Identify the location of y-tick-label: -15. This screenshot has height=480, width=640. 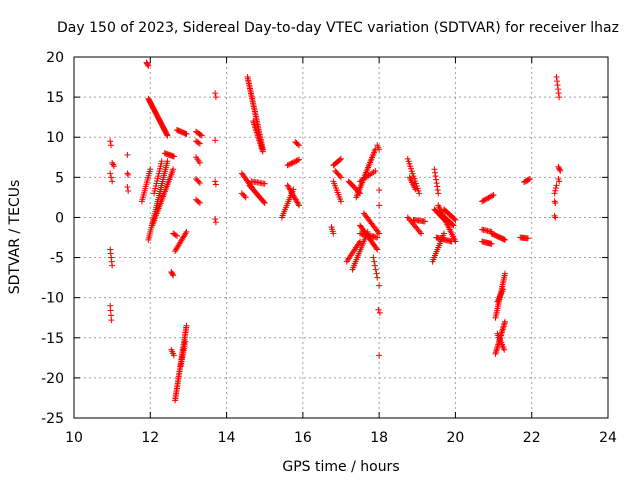
(52, 339).